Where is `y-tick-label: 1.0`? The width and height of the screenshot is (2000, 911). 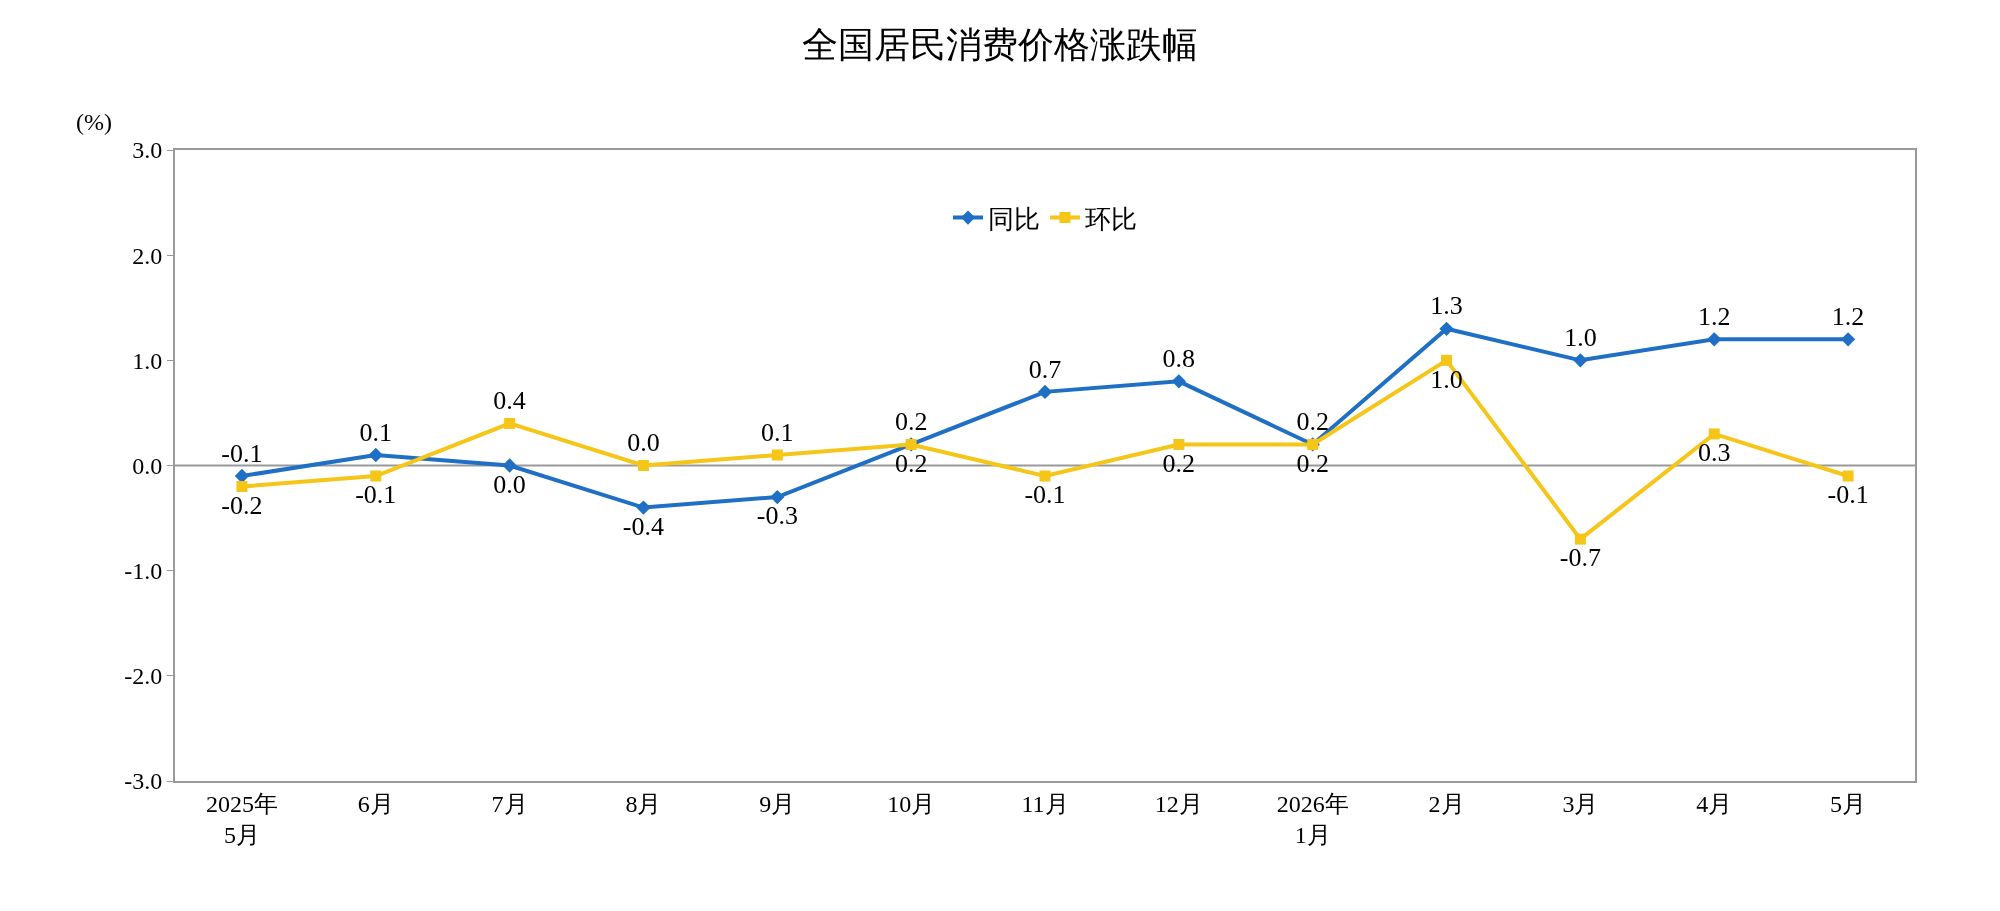
y-tick-label: 1.0 is located at coordinates (147, 360).